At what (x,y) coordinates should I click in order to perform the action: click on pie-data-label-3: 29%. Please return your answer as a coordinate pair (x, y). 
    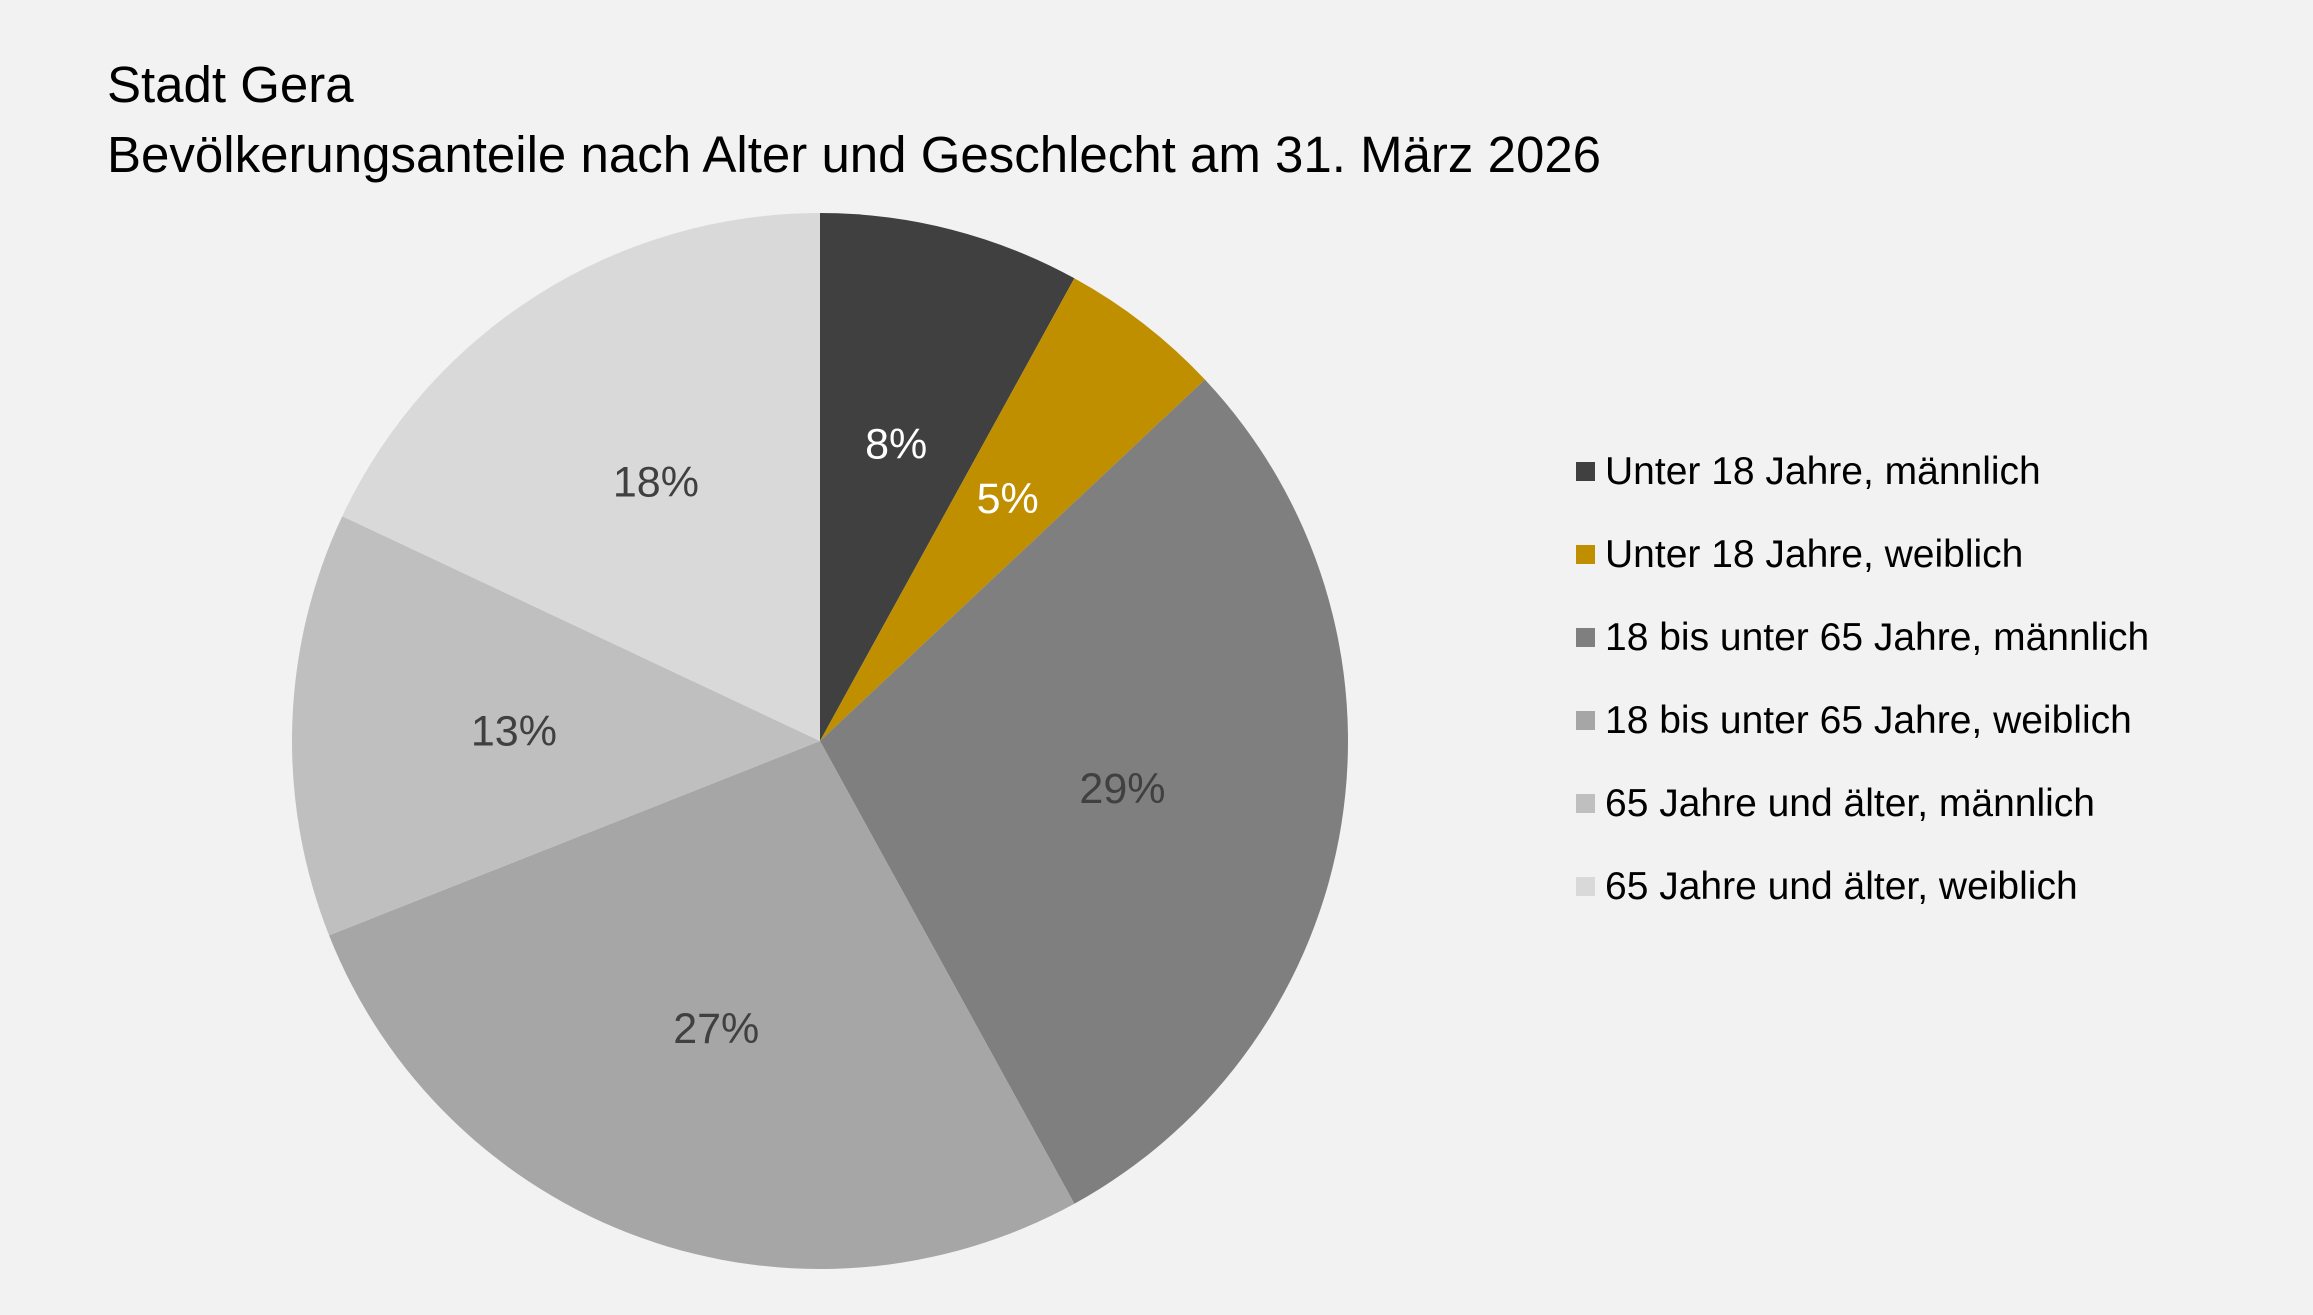
    Looking at the image, I should click on (1122, 789).